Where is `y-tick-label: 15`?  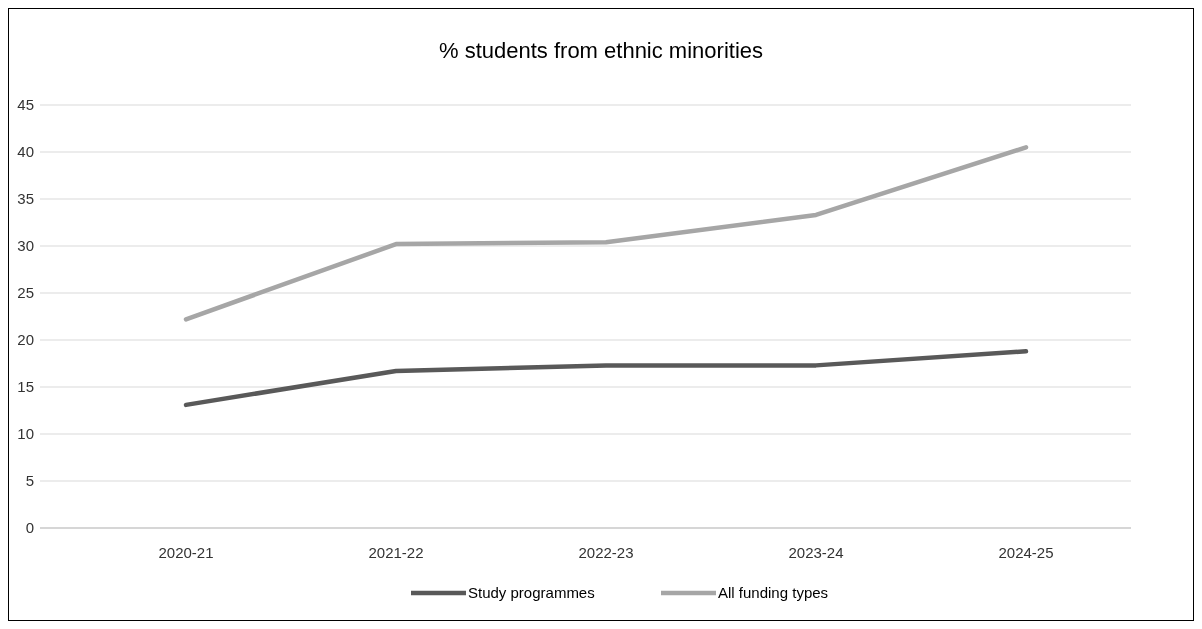
y-tick-label: 15 is located at coordinates (25, 387).